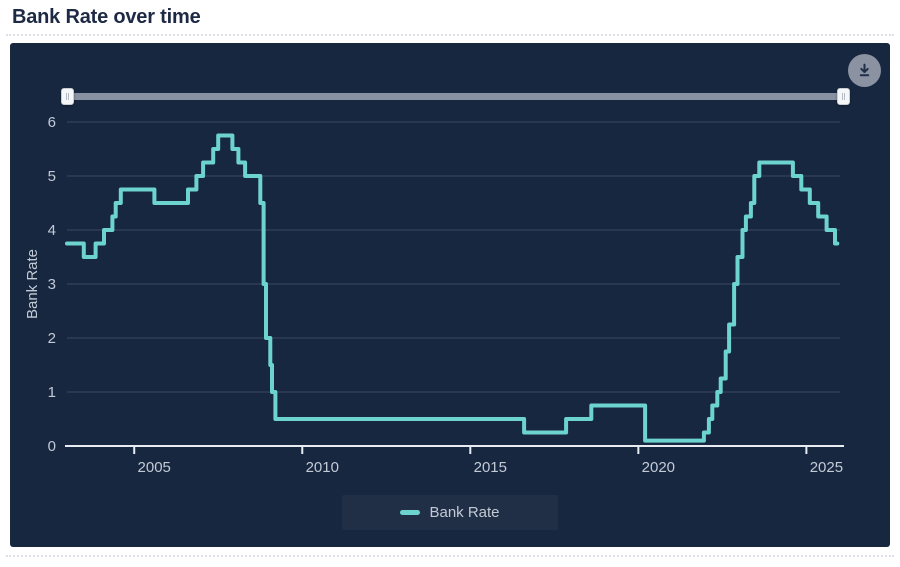 The width and height of the screenshot is (900, 567). I want to click on x-tick-label-2025: 2025, so click(826, 467).